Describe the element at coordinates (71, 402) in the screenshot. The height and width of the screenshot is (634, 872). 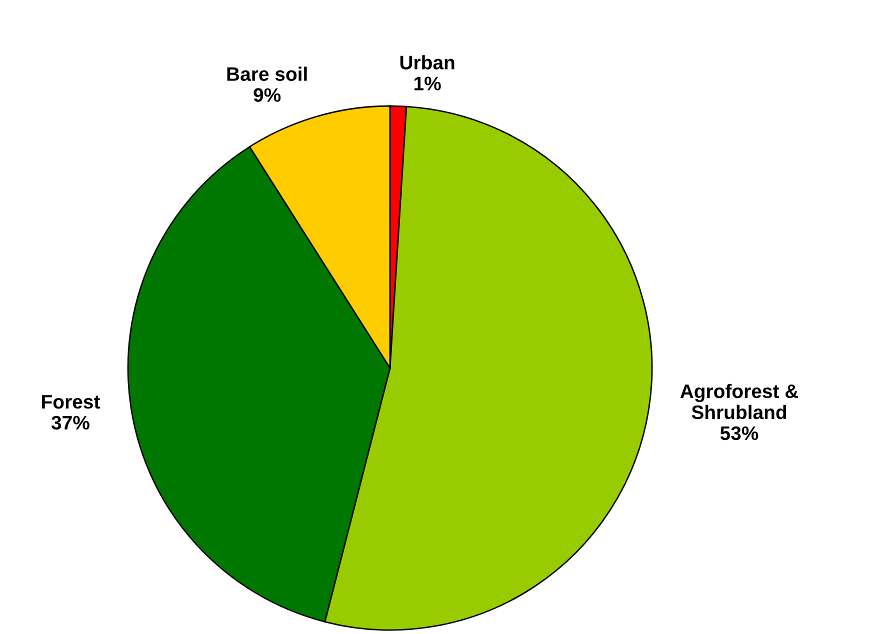
I see `slice-label: Forest` at that location.